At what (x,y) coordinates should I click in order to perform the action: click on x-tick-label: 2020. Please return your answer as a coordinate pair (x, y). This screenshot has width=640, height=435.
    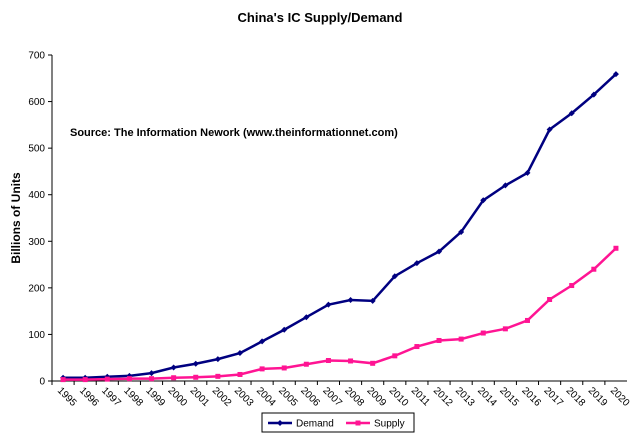
    Looking at the image, I should click on (620, 397).